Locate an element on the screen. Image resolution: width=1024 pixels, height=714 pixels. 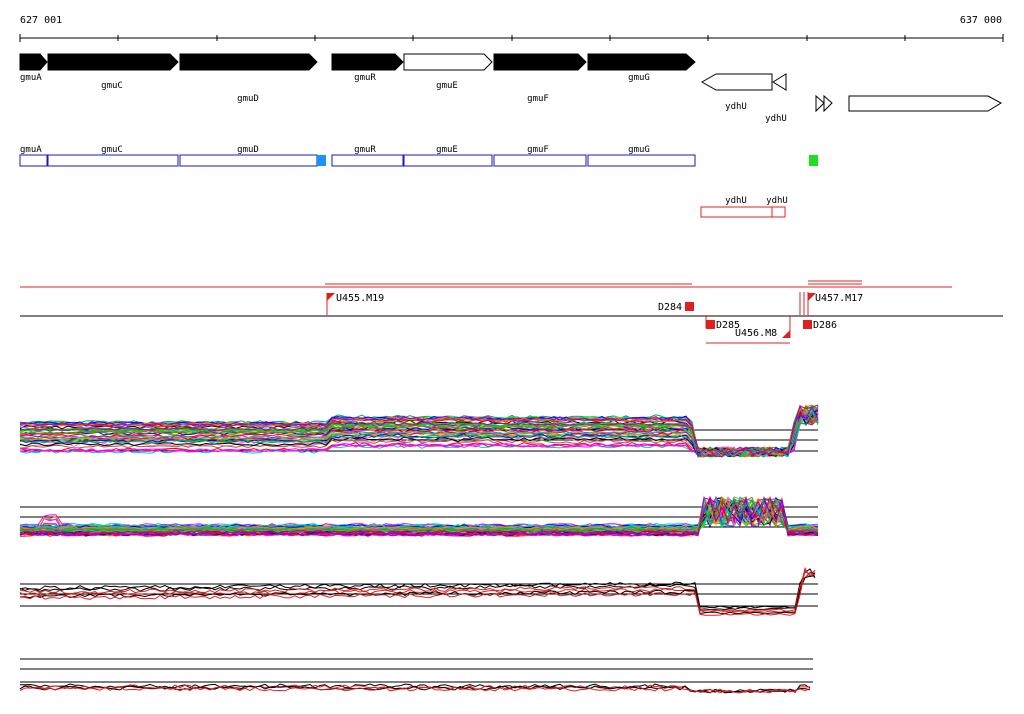
gene-label: gmuD is located at coordinates (248, 99).